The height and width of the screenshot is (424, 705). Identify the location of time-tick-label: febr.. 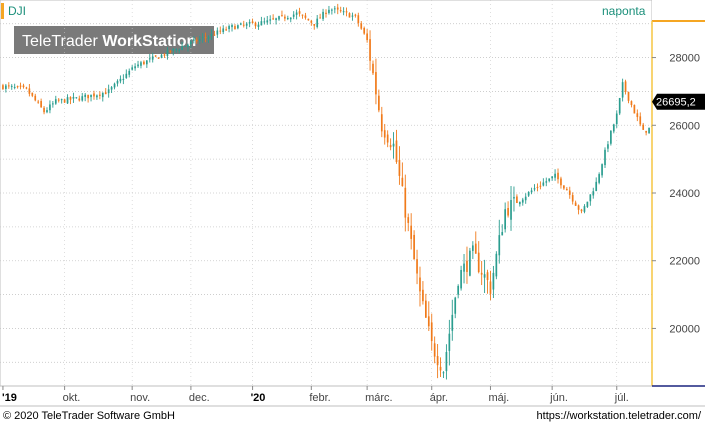
(319, 398).